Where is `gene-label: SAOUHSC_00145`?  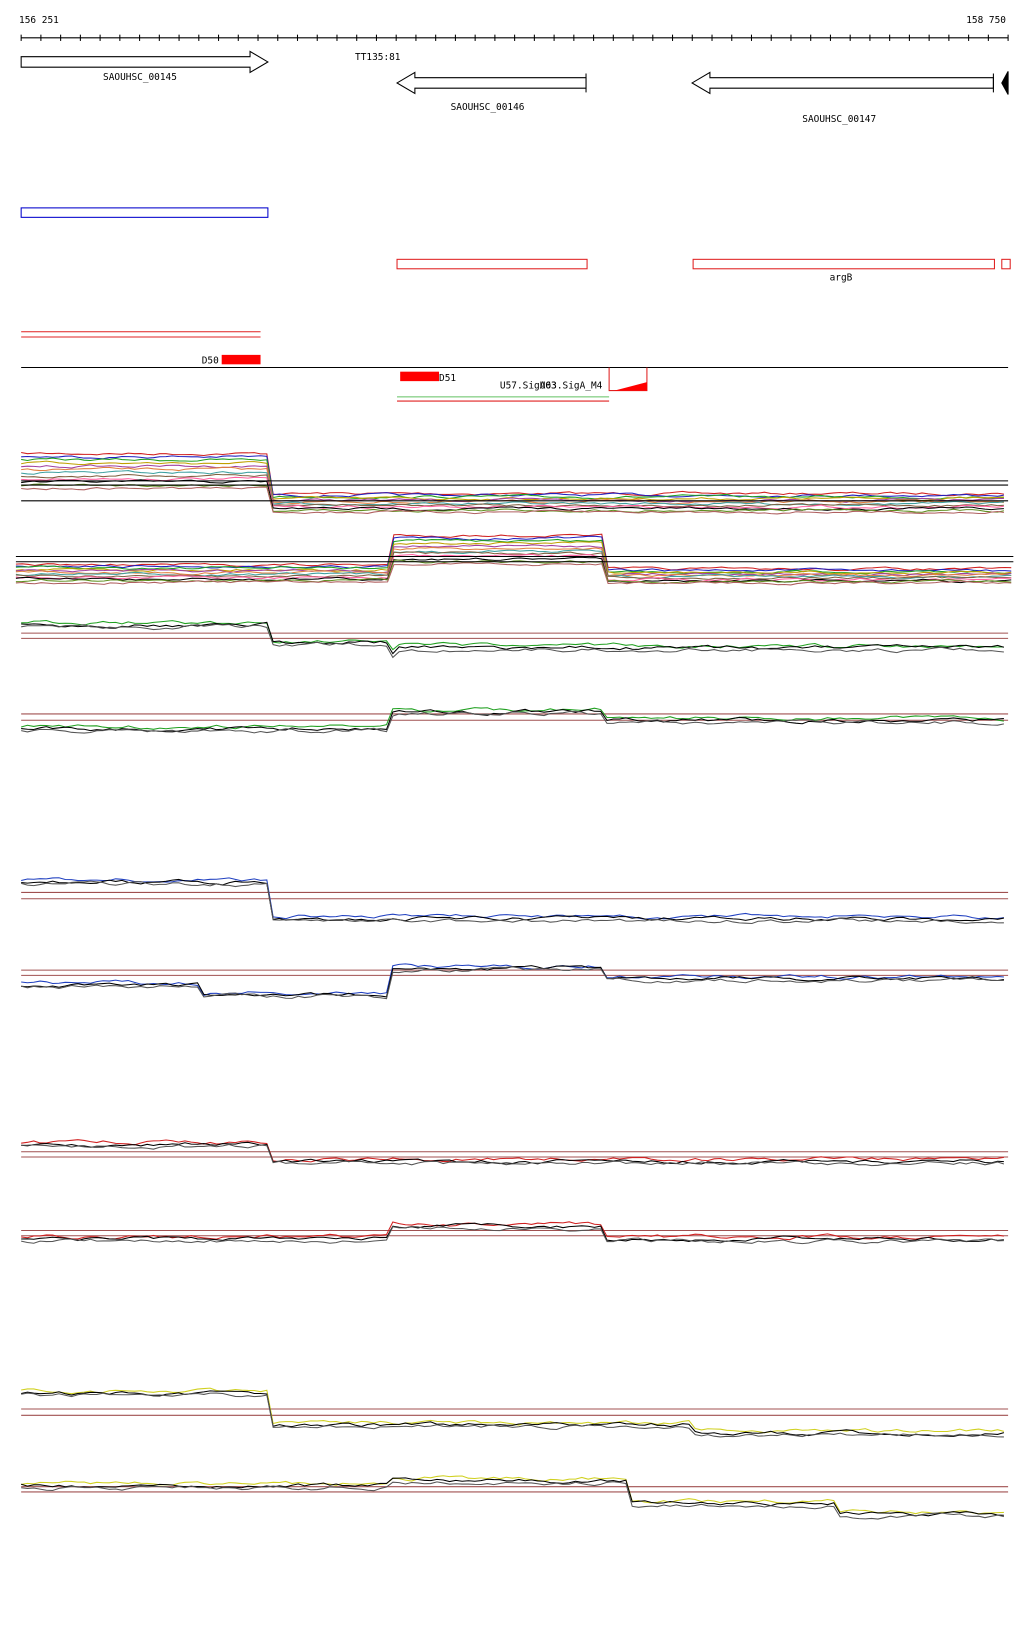 gene-label: SAOUHSC_00145 is located at coordinates (140, 77).